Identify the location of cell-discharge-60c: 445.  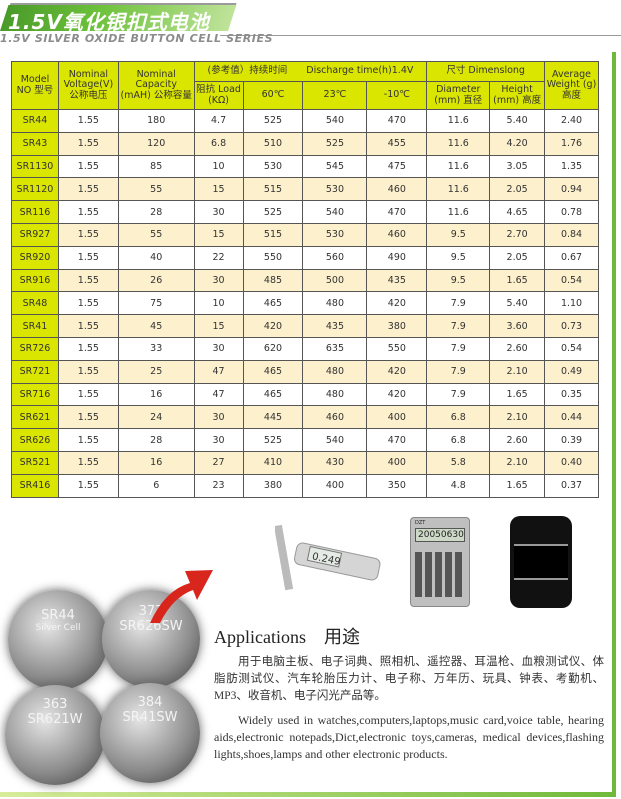
(273, 417).